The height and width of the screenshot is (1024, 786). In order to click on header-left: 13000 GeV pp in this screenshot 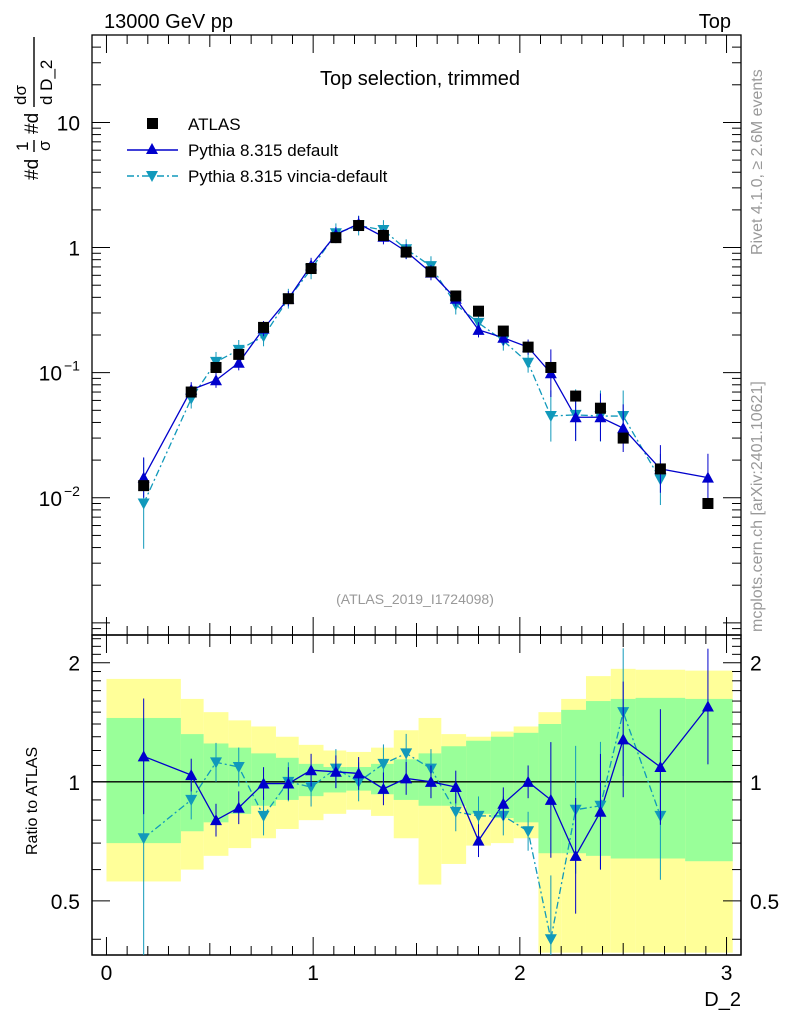, I will do `click(168, 22)`.